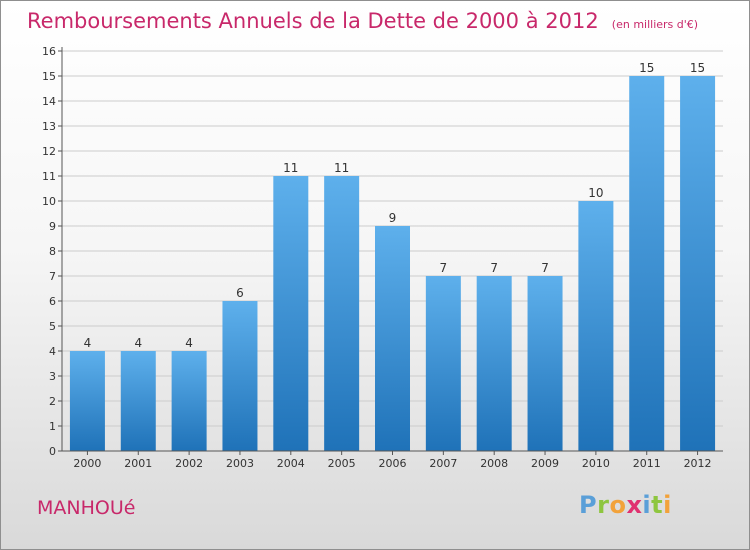 The width and height of the screenshot is (750, 550). I want to click on bar-2010, so click(596, 326).